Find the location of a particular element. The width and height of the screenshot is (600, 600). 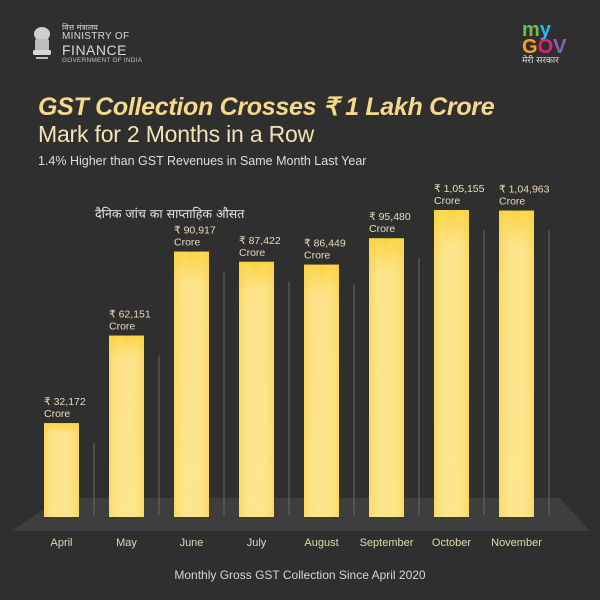

bar-value-label: ₹ 87,422 is located at coordinates (260, 241).